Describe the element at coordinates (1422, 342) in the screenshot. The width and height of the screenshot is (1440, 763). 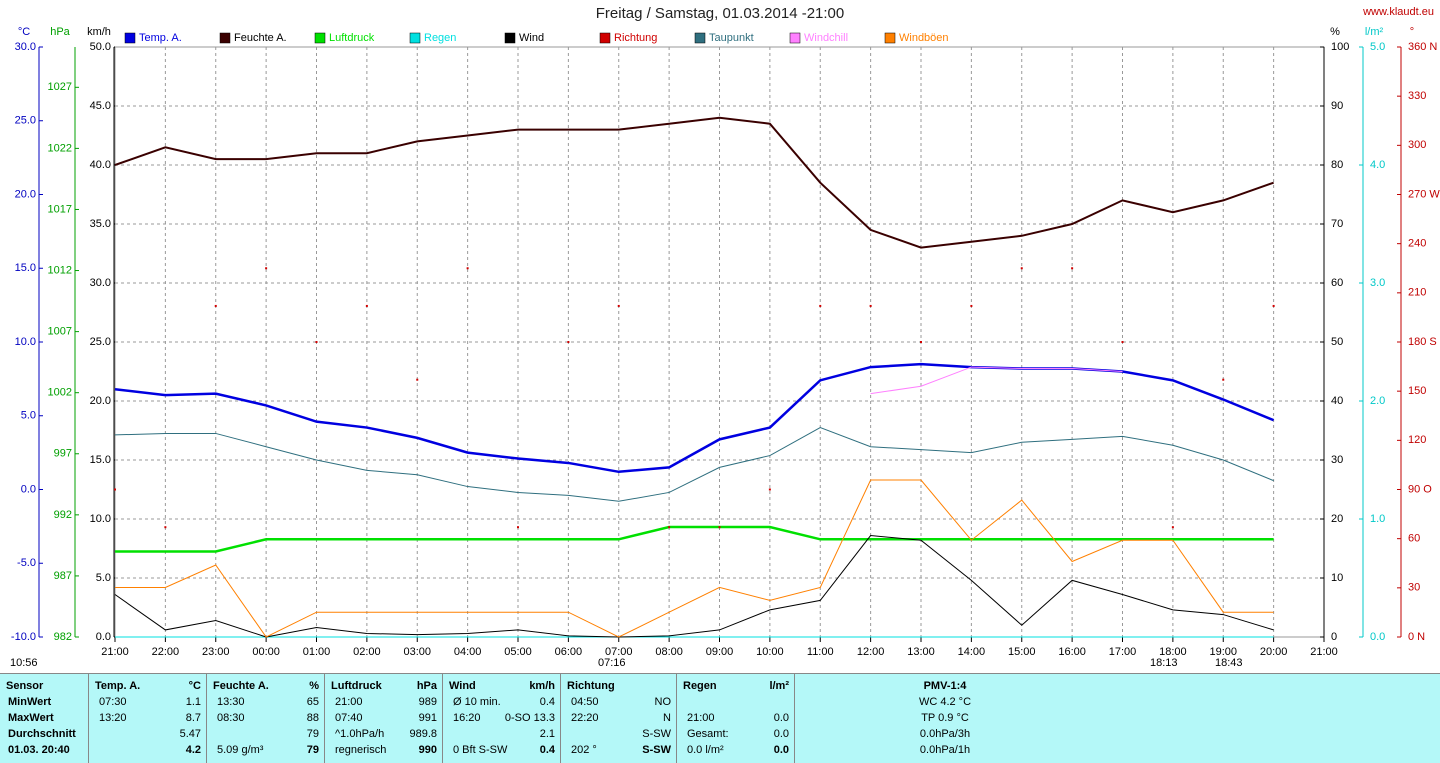
I see `y-tick-label: 180 S` at that location.